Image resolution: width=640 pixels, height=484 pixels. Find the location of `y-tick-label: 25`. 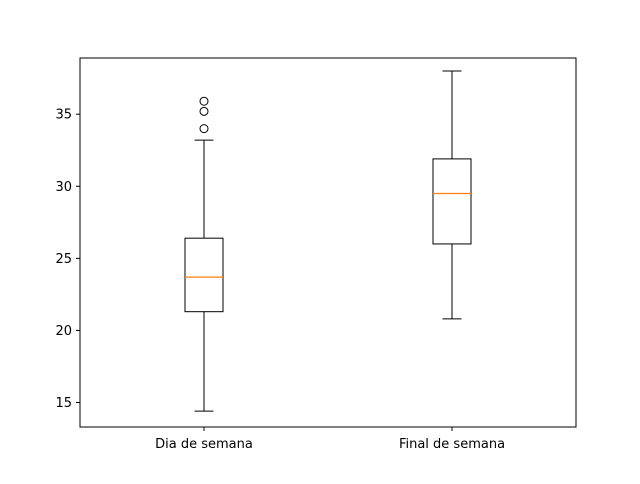

y-tick-label: 25 is located at coordinates (63, 259).